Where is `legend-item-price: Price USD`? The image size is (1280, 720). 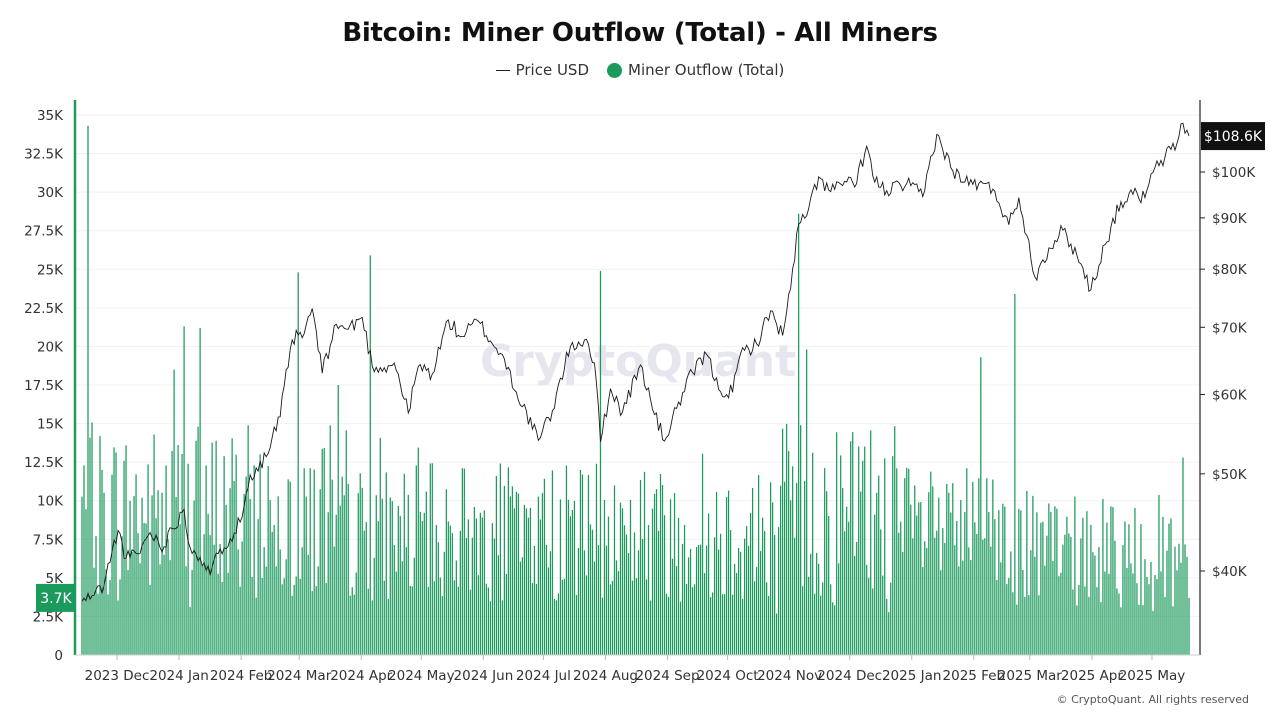 legend-item-price: Price USD is located at coordinates (542, 70).